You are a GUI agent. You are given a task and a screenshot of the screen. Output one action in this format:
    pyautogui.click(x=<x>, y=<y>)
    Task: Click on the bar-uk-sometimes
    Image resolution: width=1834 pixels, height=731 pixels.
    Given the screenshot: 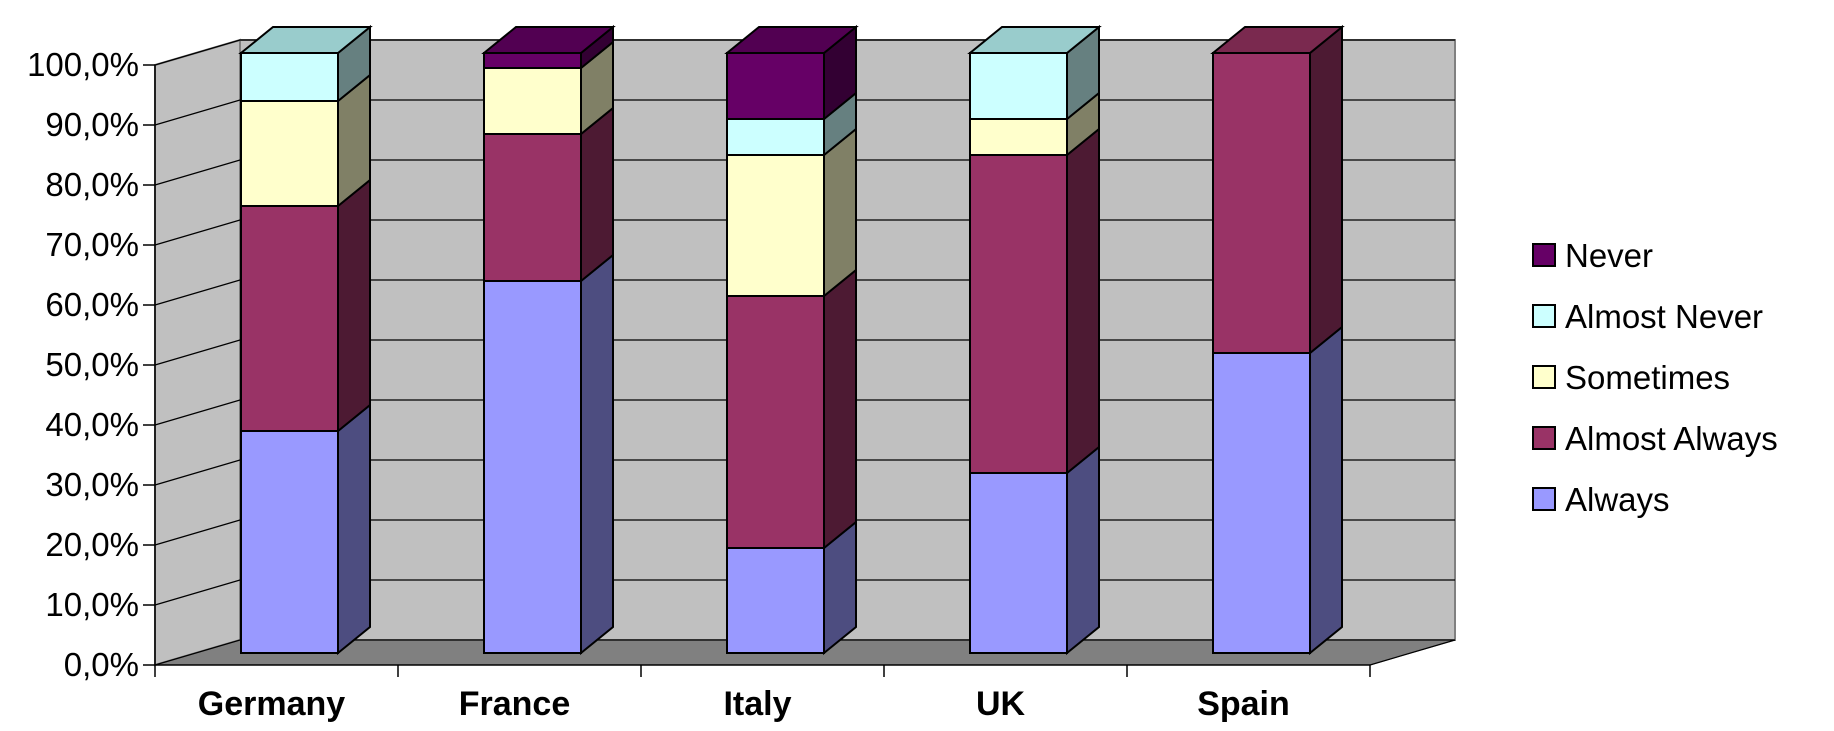 What is the action you would take?
    pyautogui.click(x=1018, y=137)
    